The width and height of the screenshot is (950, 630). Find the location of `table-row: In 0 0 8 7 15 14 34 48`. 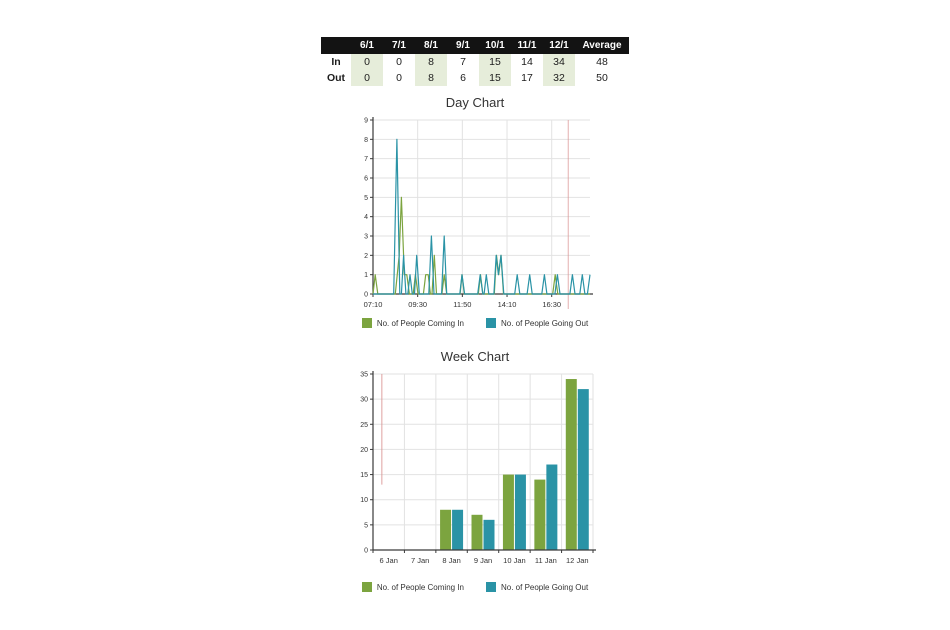

table-row: In 0 0 8 7 15 14 34 48 is located at coordinates (475, 62).